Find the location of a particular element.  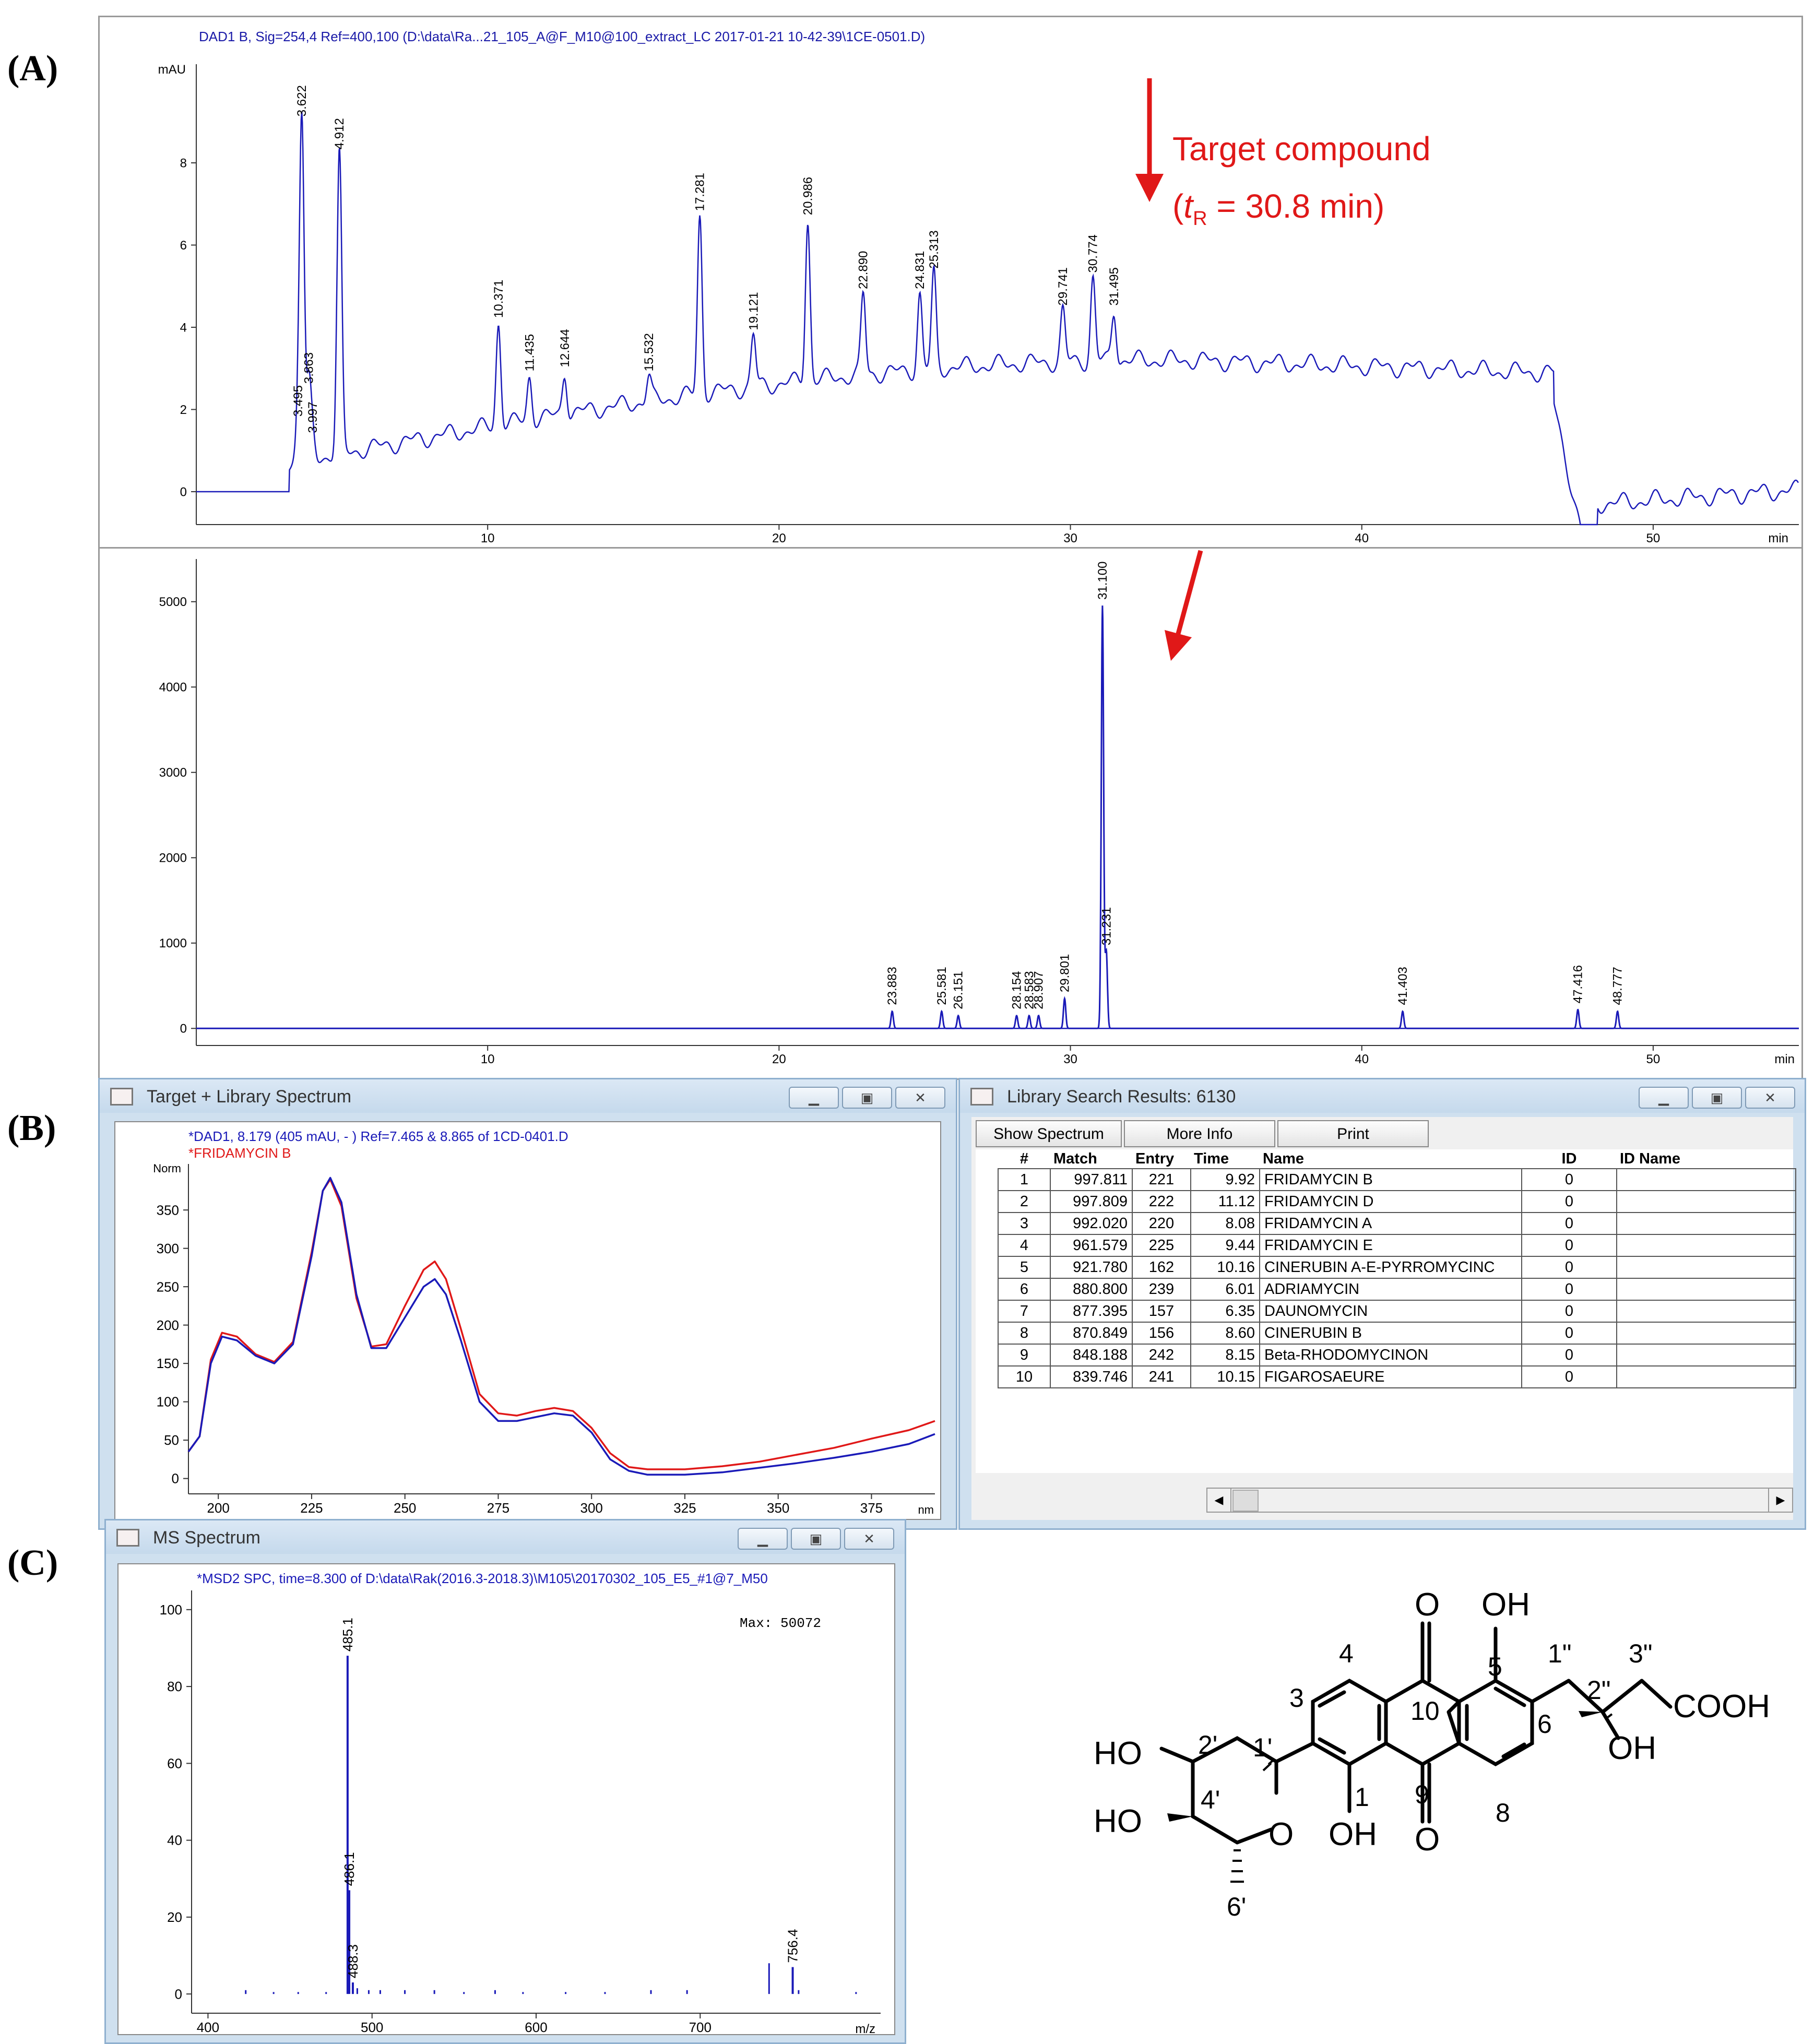

y-tick-label: 60 is located at coordinates (175, 1763).